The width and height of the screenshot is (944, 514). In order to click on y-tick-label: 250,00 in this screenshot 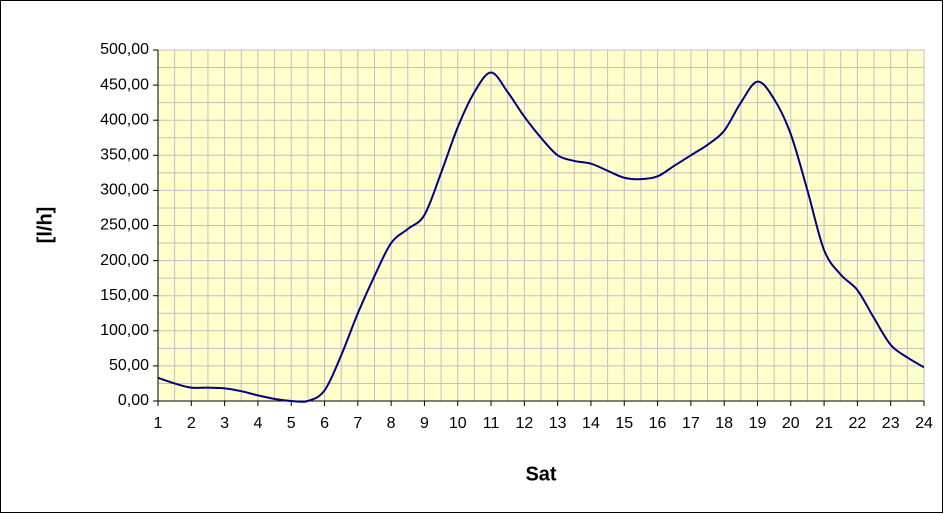, I will do `click(124, 225)`.